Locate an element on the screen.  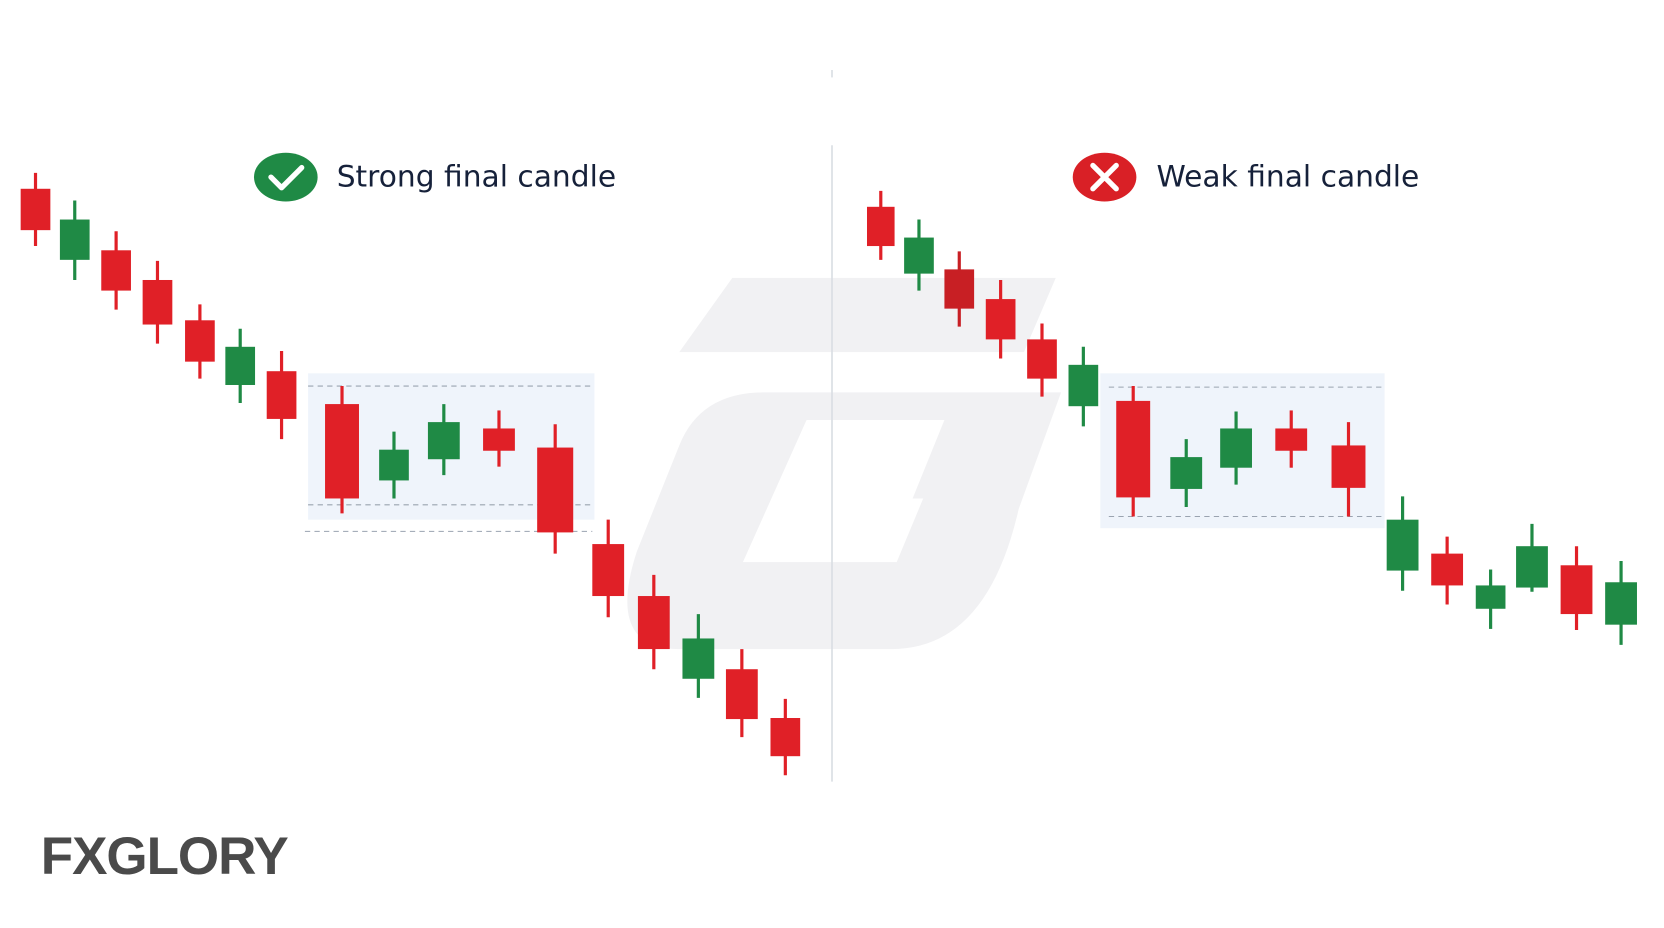
check-badge is located at coordinates (285, 177).